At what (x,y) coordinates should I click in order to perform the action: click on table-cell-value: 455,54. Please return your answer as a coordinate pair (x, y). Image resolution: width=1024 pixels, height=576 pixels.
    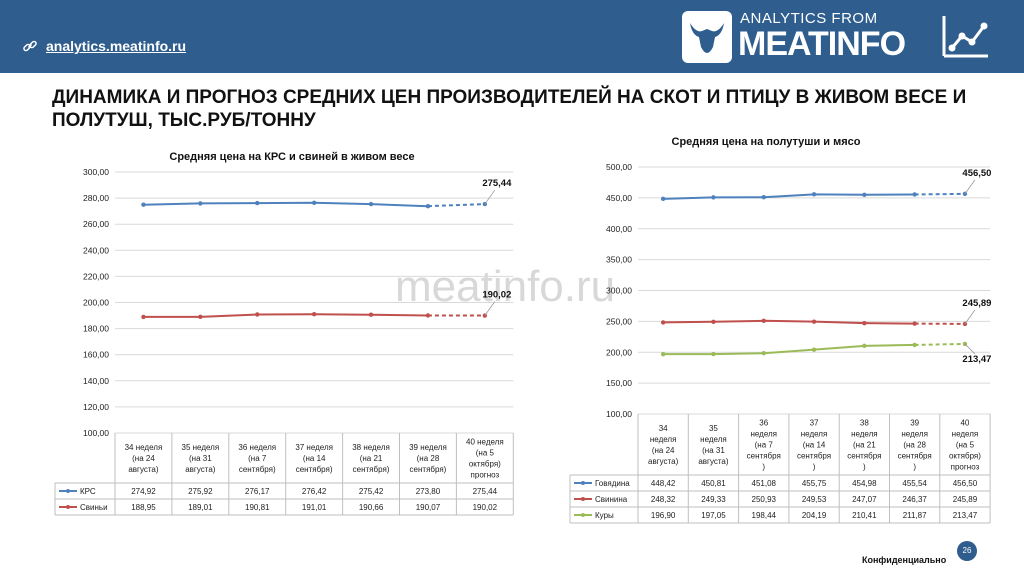
    Looking at the image, I should click on (914, 483).